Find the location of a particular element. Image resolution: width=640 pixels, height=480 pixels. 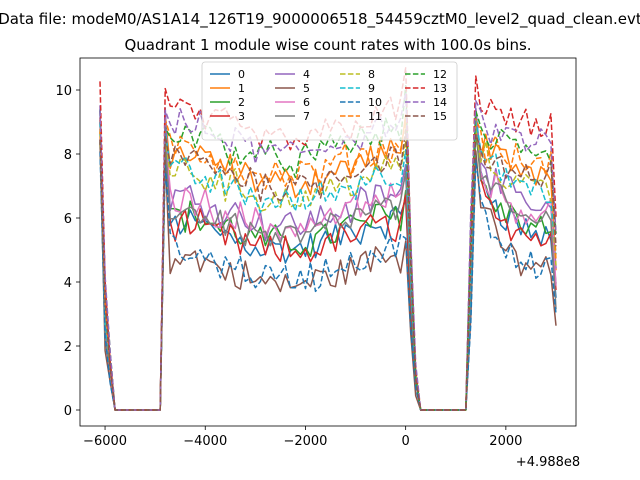

legend-label-11: 11 is located at coordinates (375, 116).